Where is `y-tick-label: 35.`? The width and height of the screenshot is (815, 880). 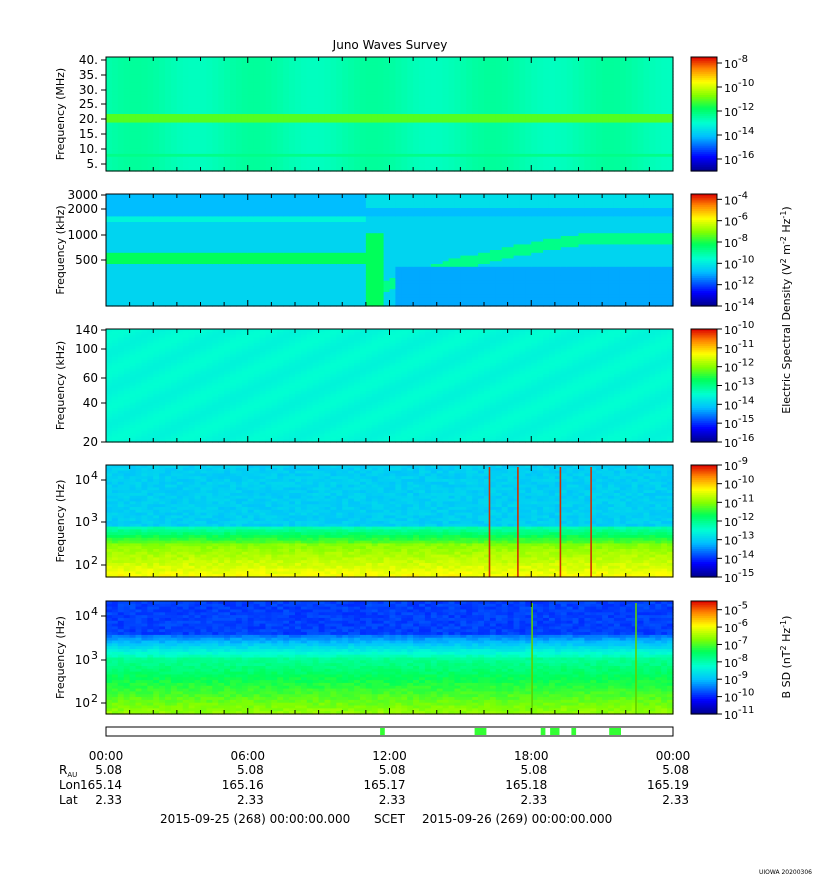 y-tick-label: 35. is located at coordinates (88, 75).